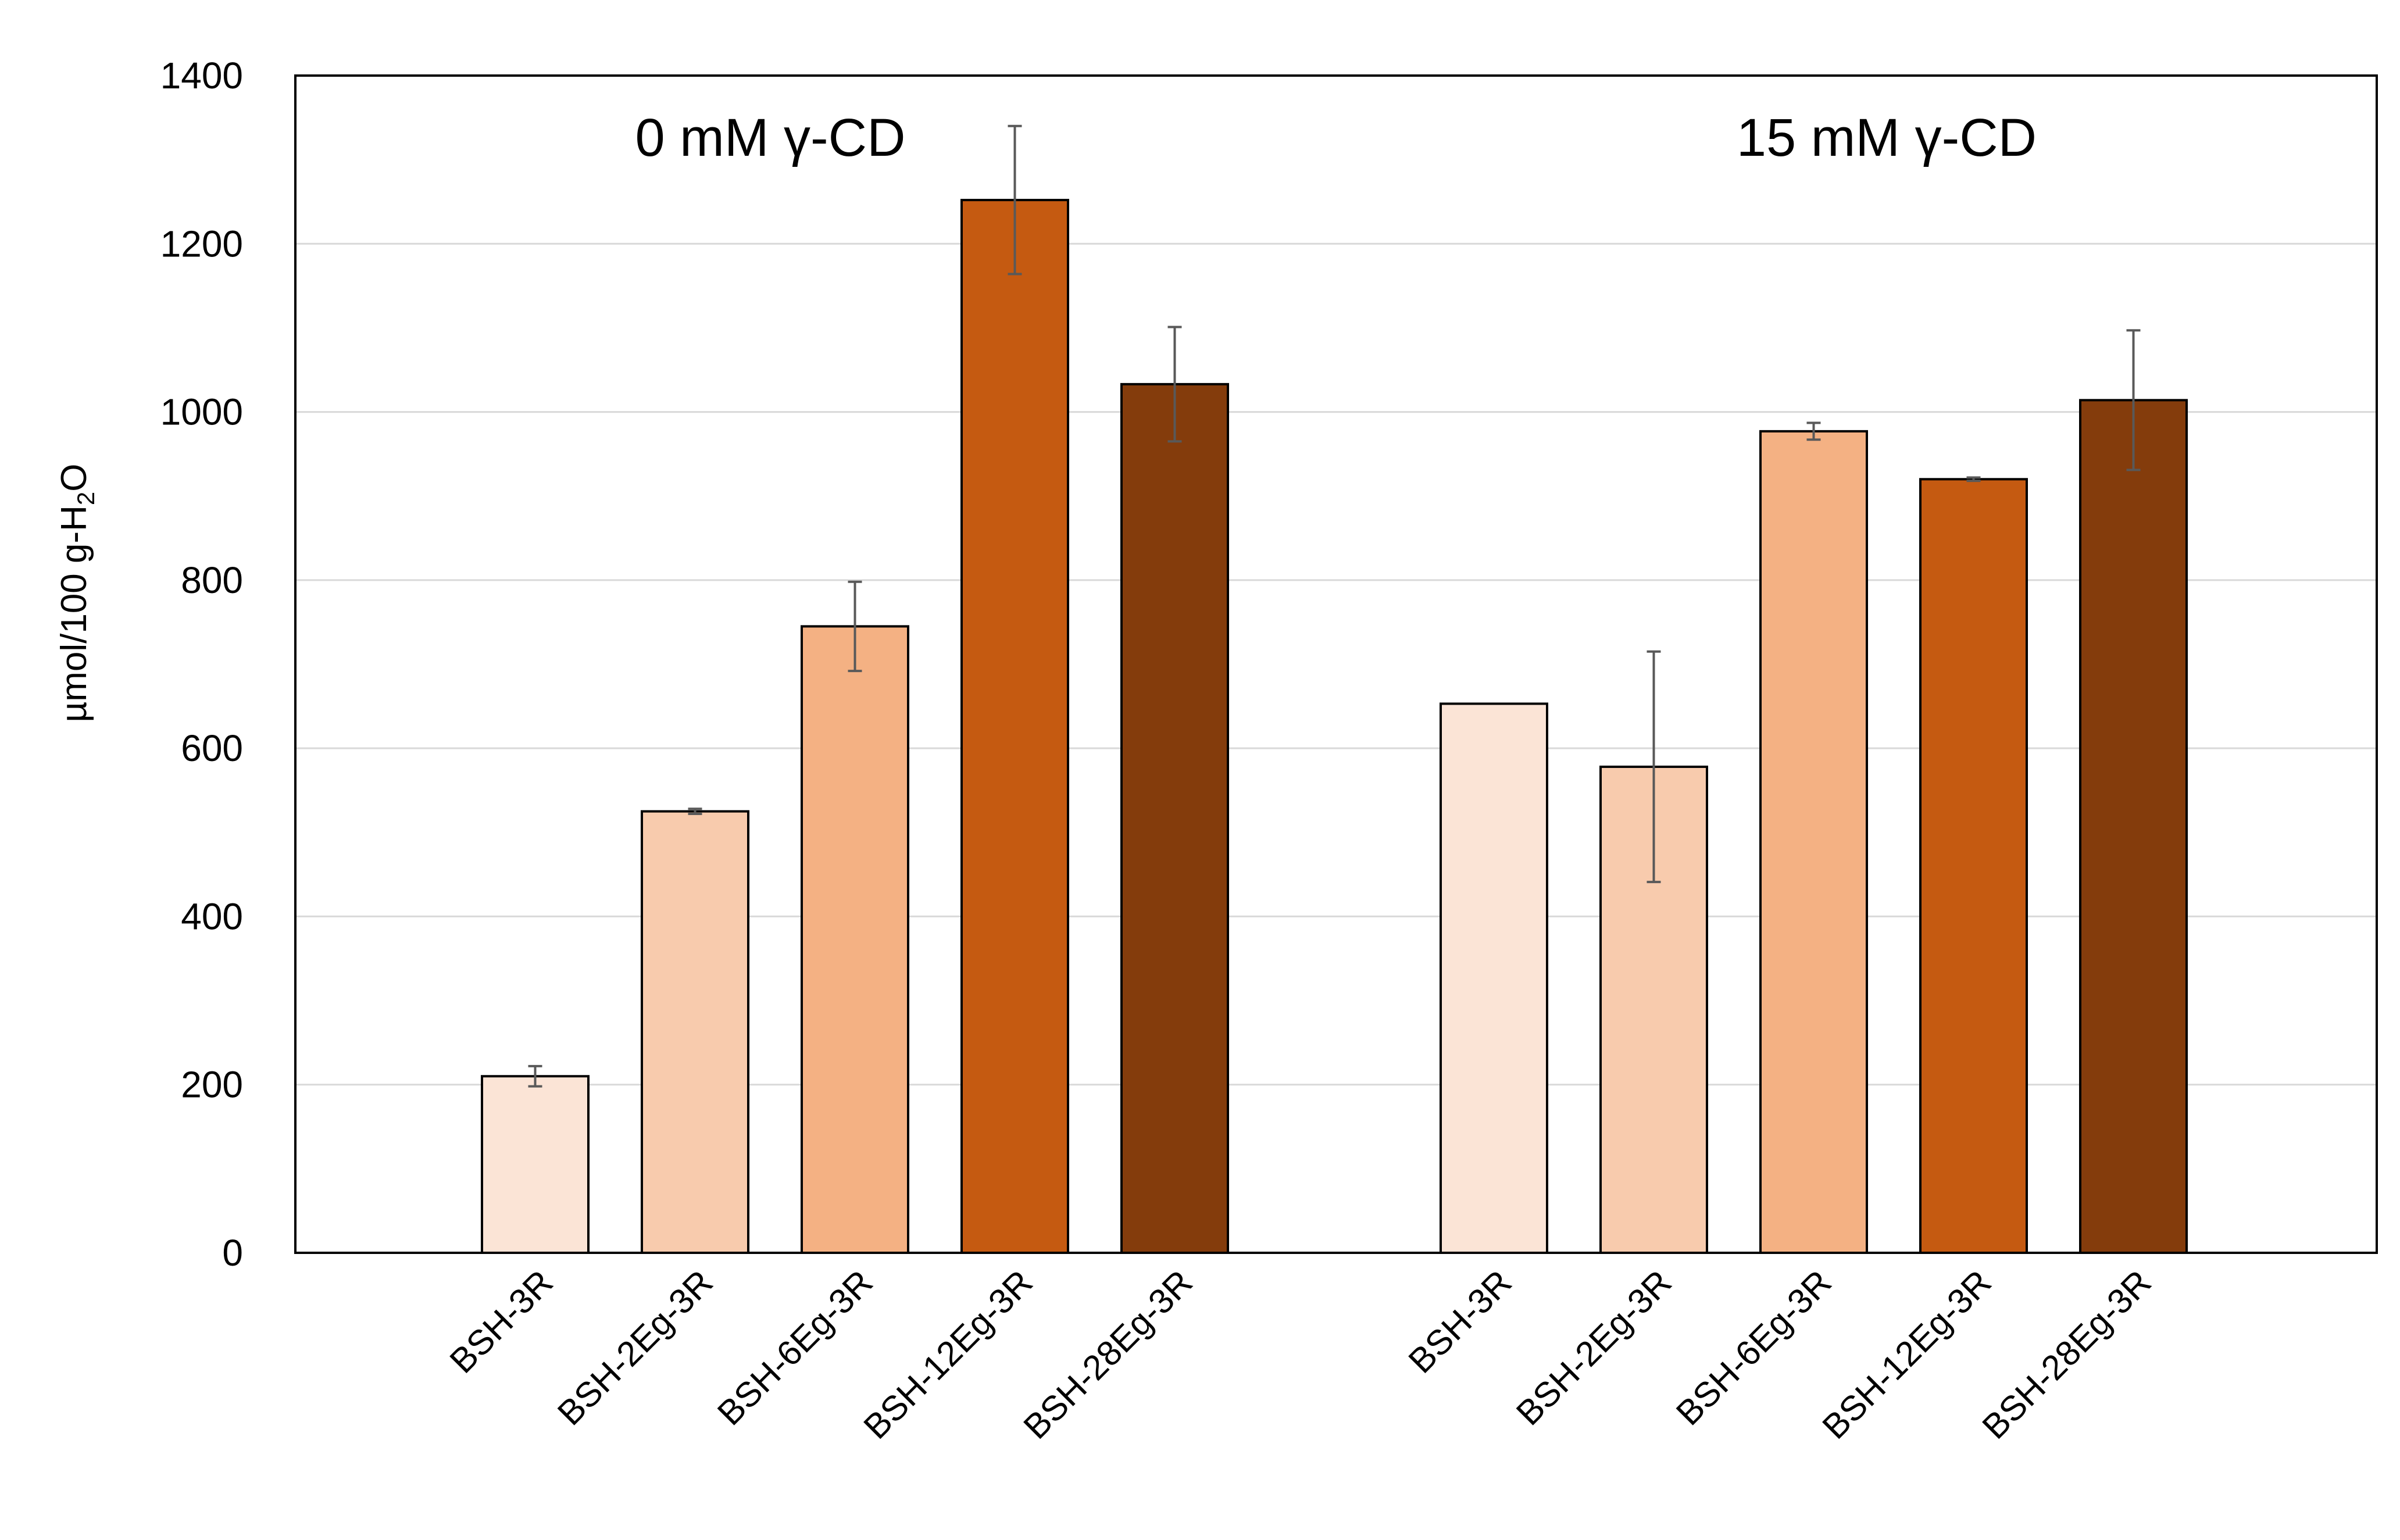  Describe the element at coordinates (201, 412) in the screenshot. I see `y-tick-label: 1000` at that location.